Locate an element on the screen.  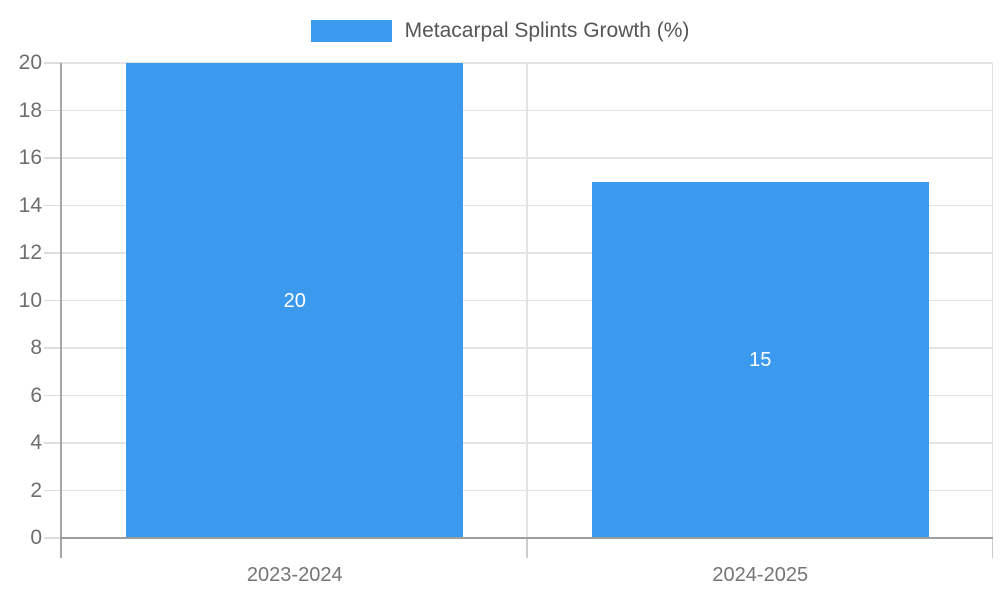
y-axis-tick-label: 6 is located at coordinates (36, 395).